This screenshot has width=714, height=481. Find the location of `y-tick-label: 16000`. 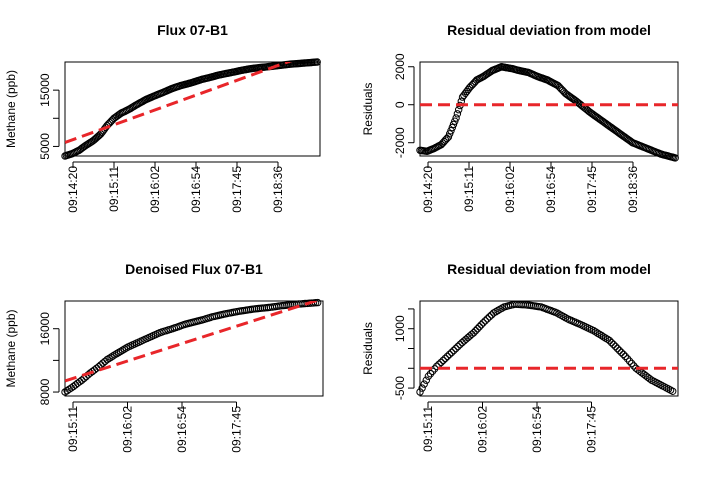

y-tick-label: 16000 is located at coordinates (45, 329).